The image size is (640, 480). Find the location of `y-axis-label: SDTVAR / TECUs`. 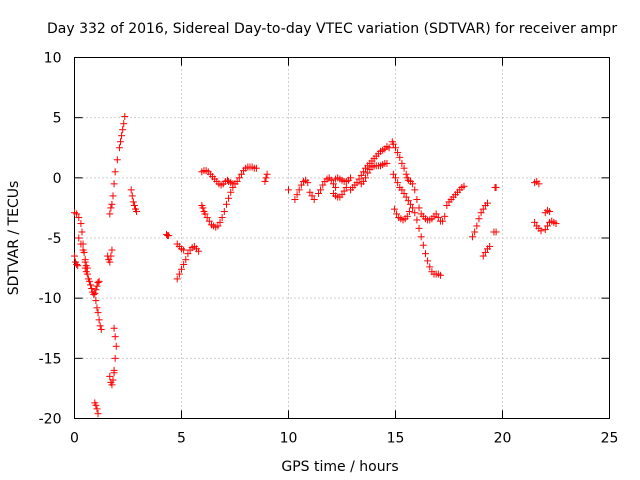

y-axis-label: SDTVAR / TECUs is located at coordinates (14, 238).